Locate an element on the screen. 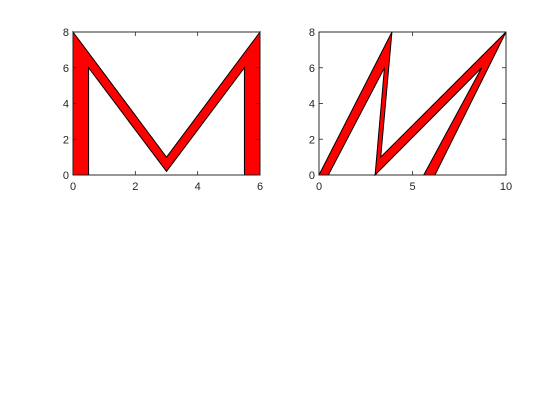  x-tick-label: 4 is located at coordinates (198, 187).